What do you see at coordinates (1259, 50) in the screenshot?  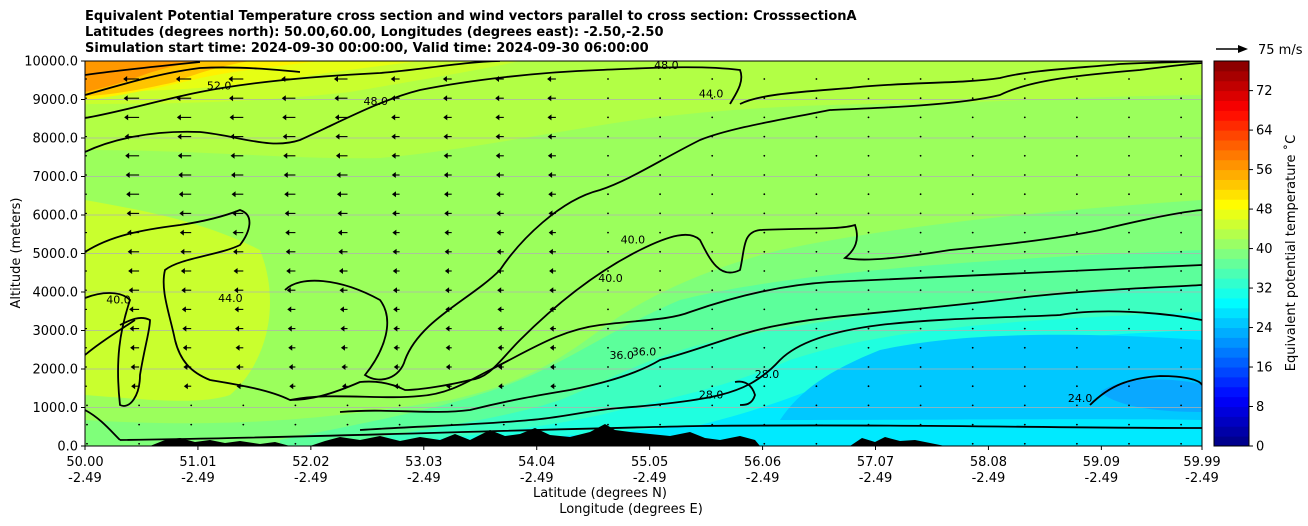 I see `quiver-key: 75 m/s` at bounding box center [1259, 50].